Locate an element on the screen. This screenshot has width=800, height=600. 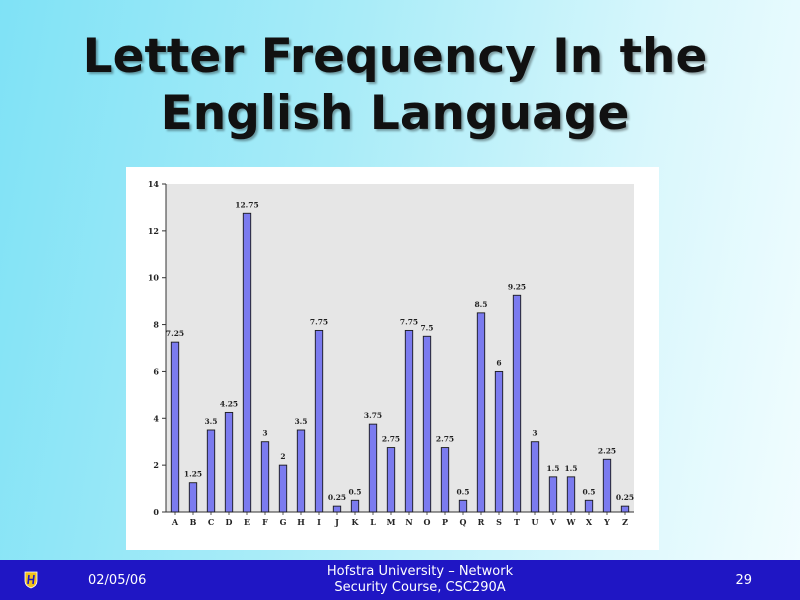
data-label-u: 3 is located at coordinates (534, 433).